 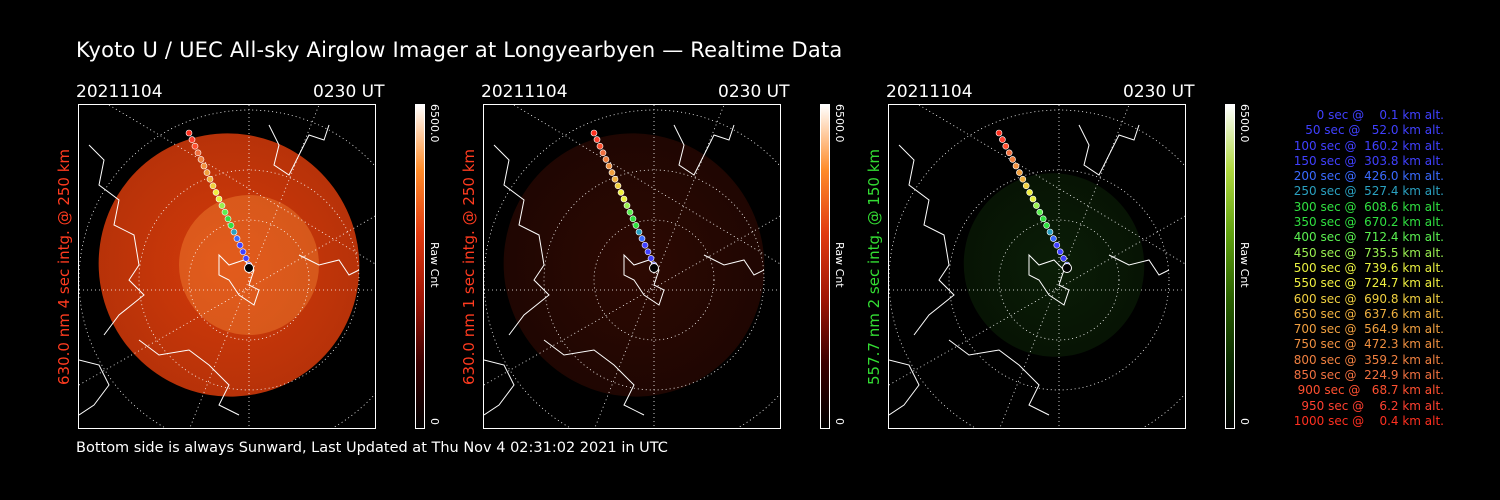 I want to click on legend-row: 850 sec @ 224.9 km alt., so click(x=1366, y=375).